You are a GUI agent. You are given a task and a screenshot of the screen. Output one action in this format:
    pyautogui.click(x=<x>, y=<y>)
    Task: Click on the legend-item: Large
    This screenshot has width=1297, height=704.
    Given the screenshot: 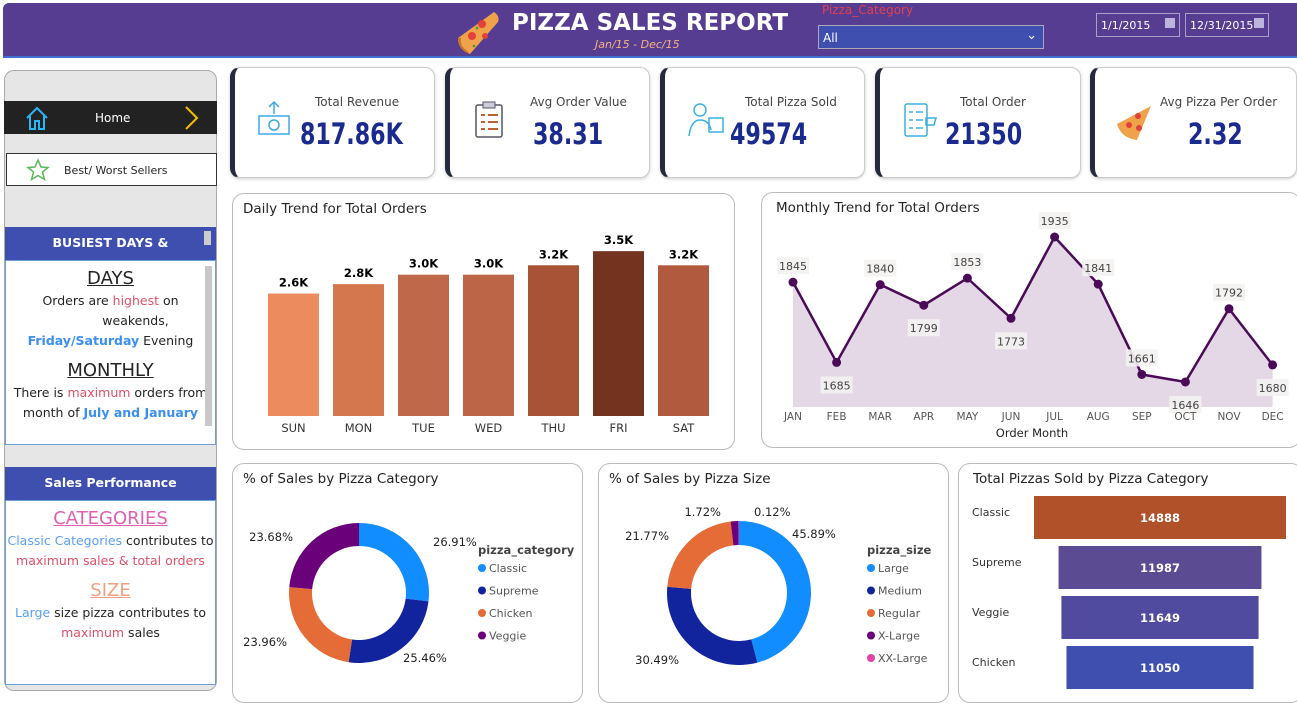 What is the action you would take?
    pyautogui.click(x=893, y=568)
    